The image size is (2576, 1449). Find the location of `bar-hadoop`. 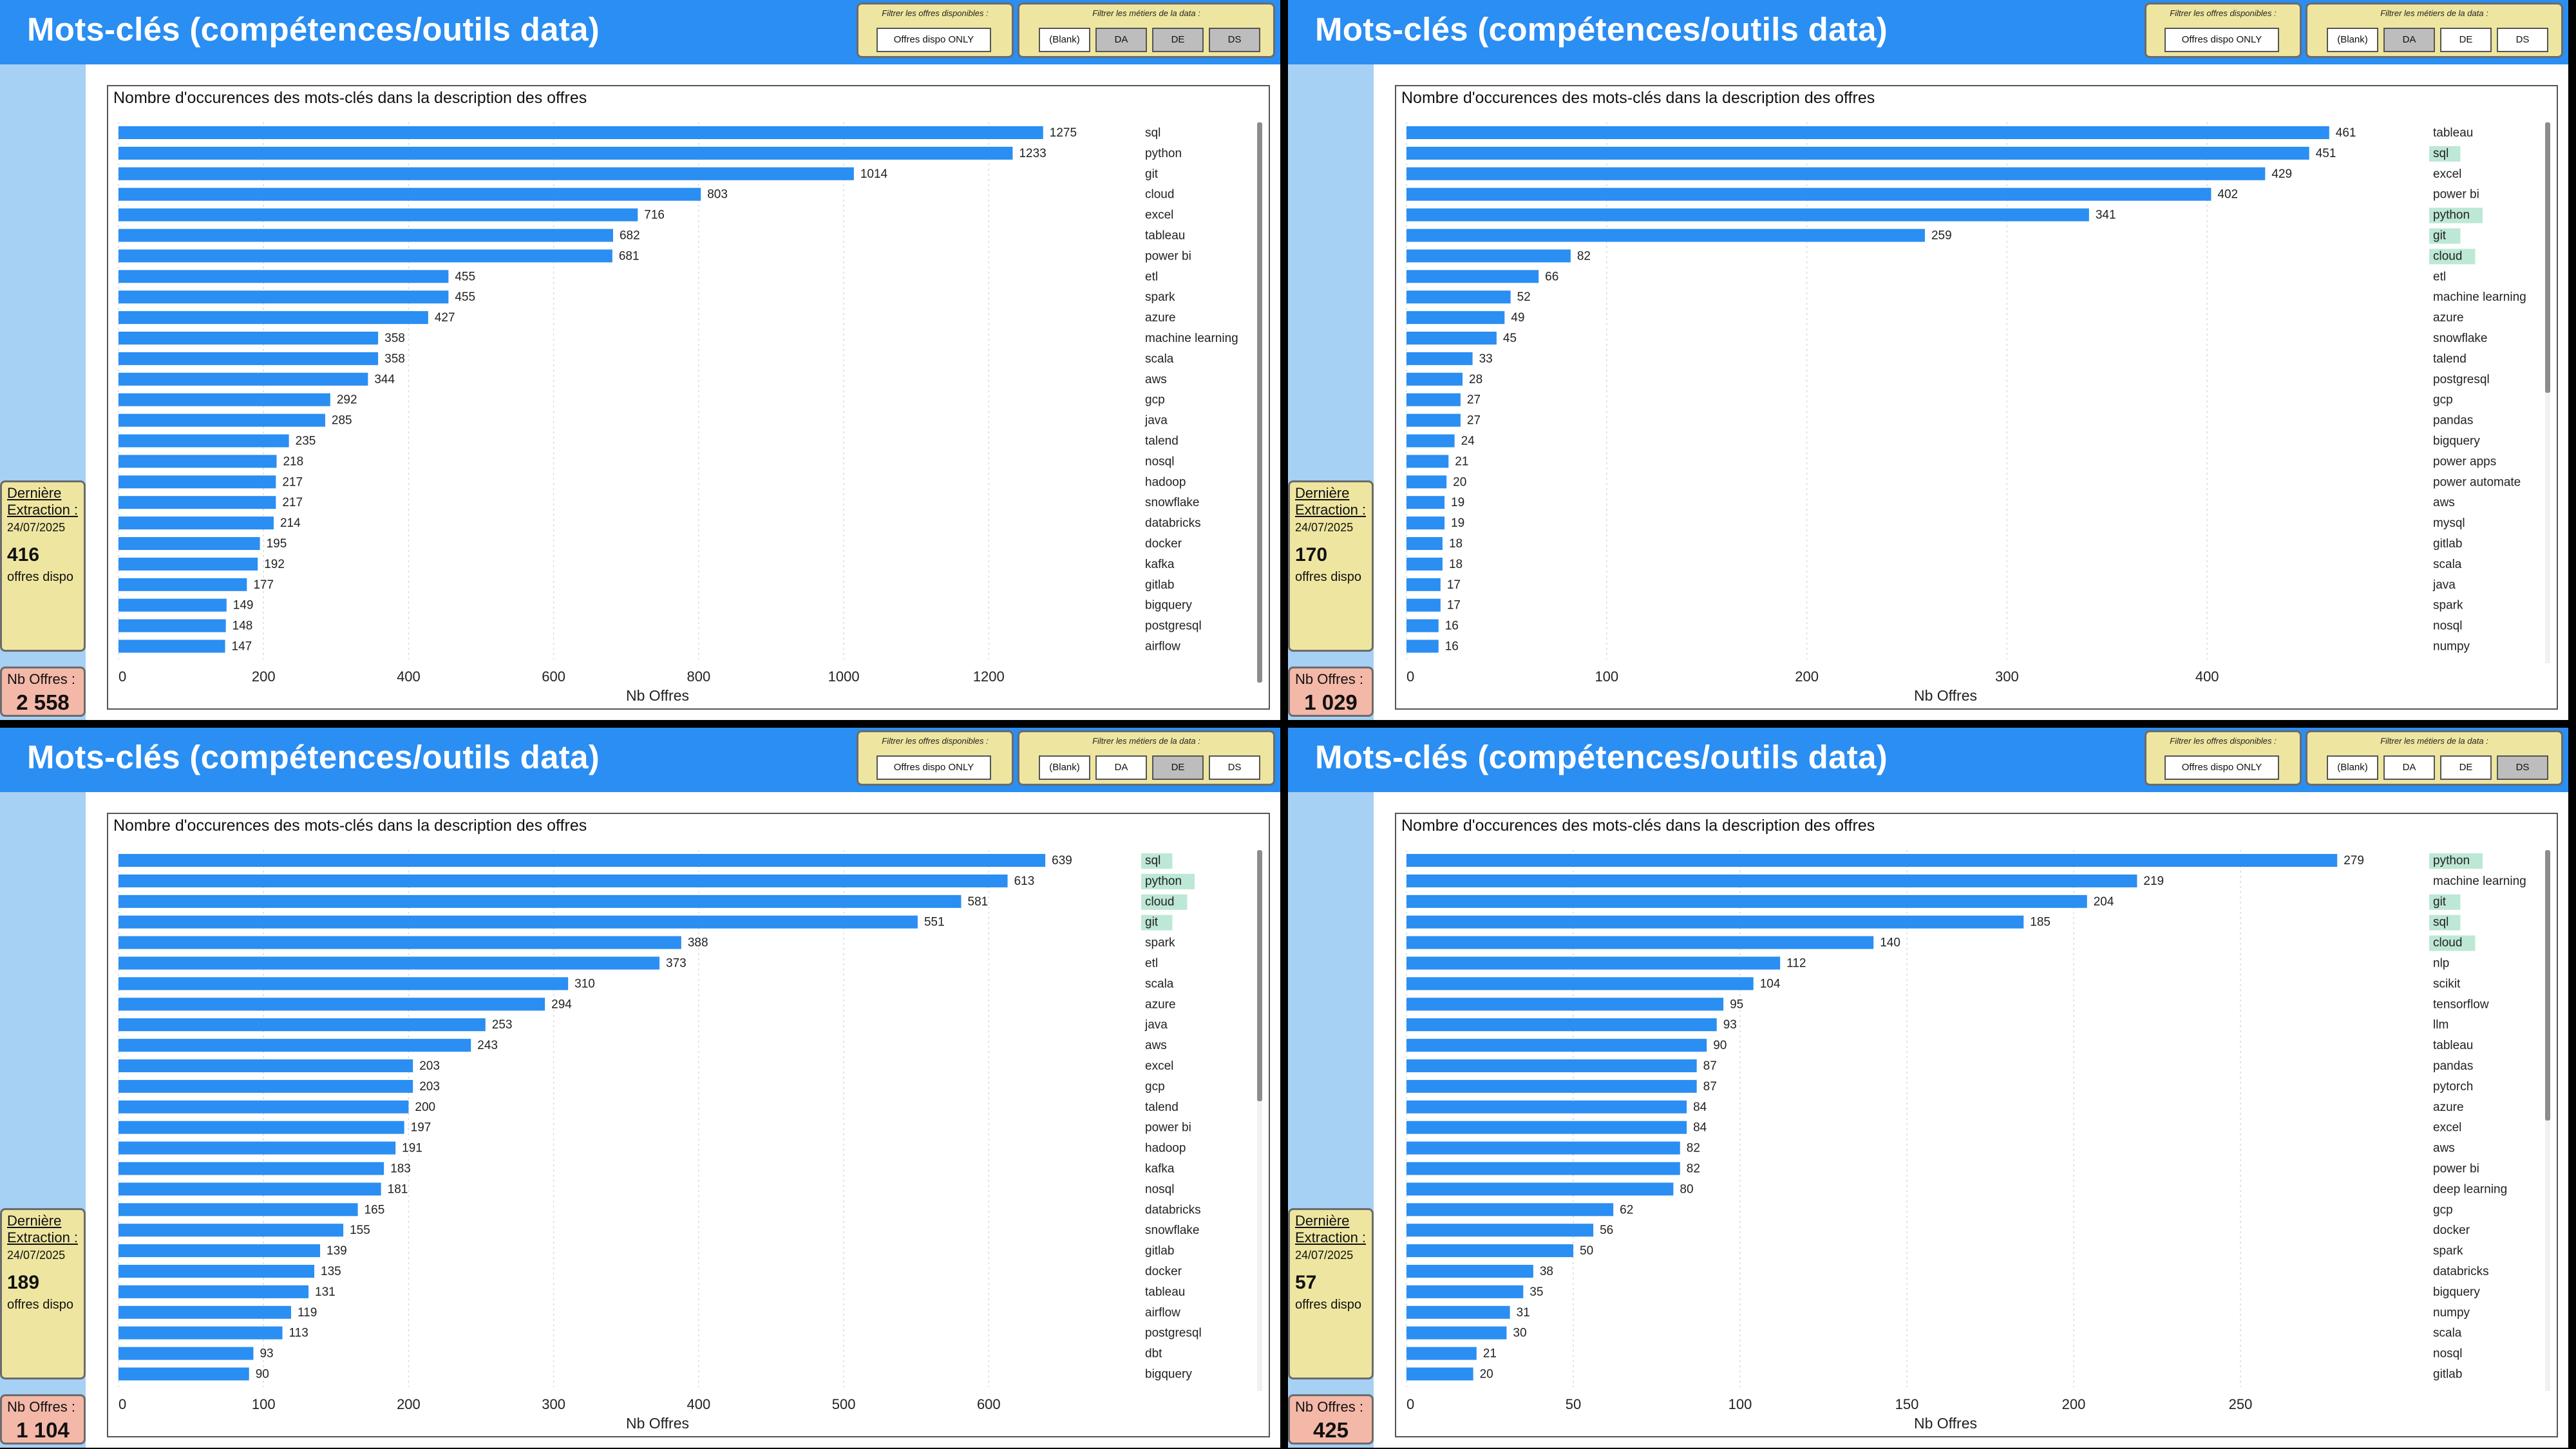

bar-hadoop is located at coordinates (197, 482).